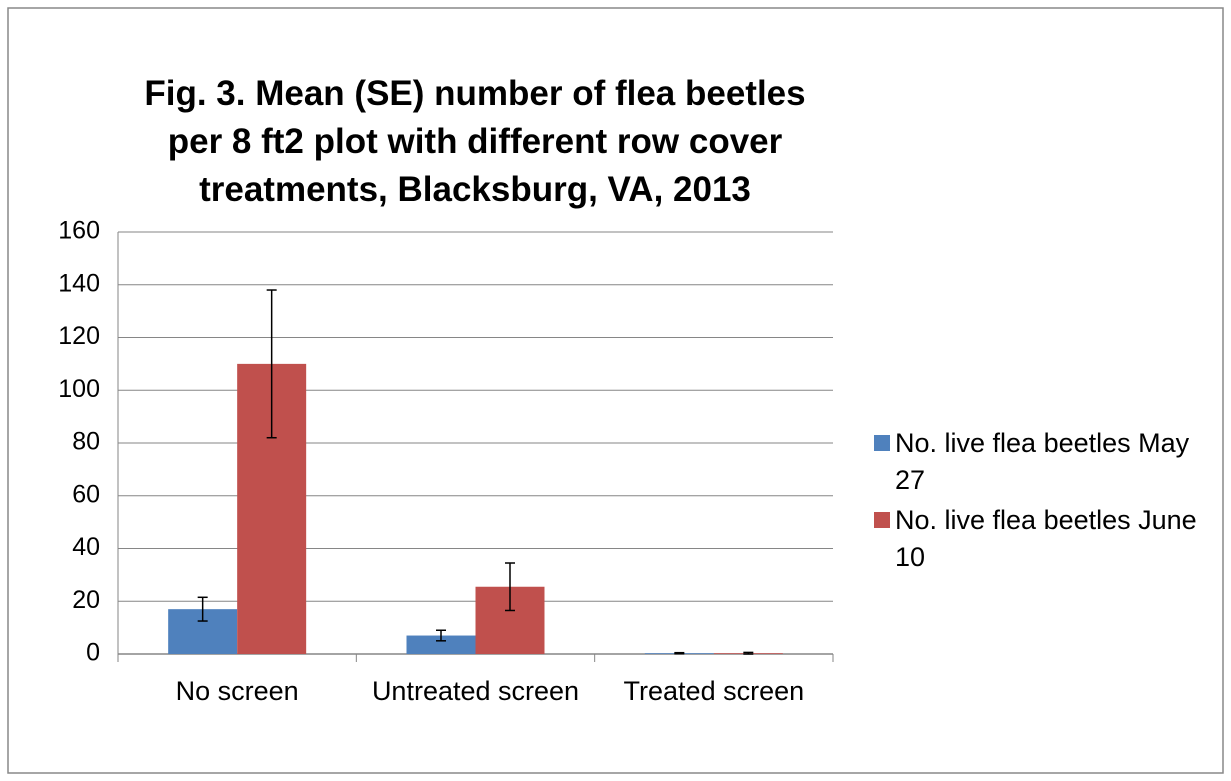 The image size is (1231, 781). Describe the element at coordinates (79, 336) in the screenshot. I see `y-tick-label: 120` at that location.